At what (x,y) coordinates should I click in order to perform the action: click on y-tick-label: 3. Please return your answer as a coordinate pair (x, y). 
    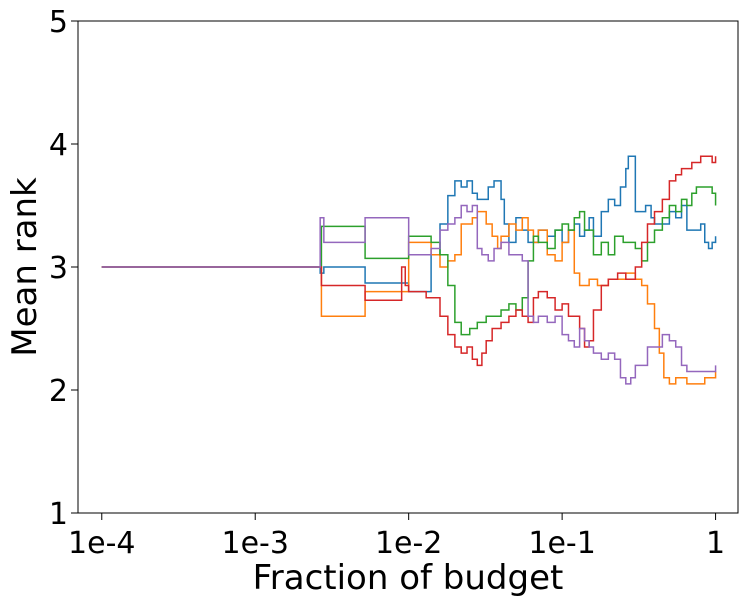
    Looking at the image, I should click on (58, 268).